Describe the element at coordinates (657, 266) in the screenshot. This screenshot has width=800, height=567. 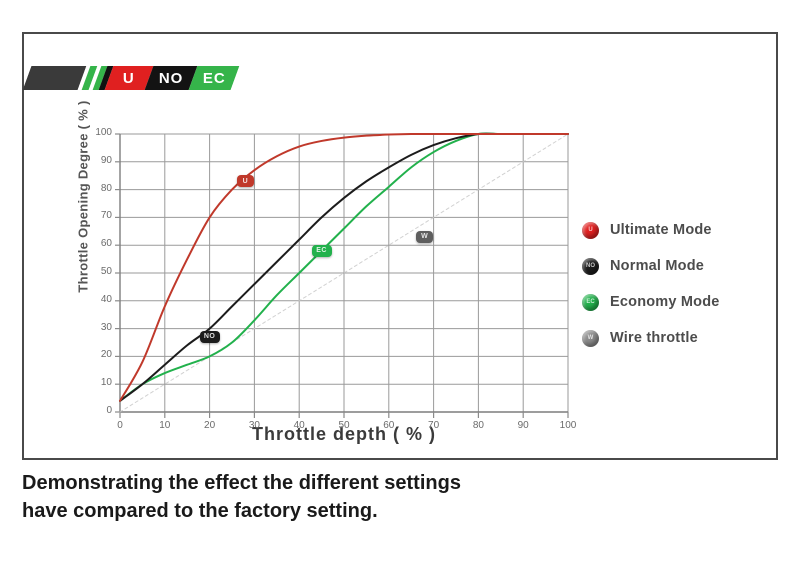
I see `legend-item-label: Normal Mode` at that location.